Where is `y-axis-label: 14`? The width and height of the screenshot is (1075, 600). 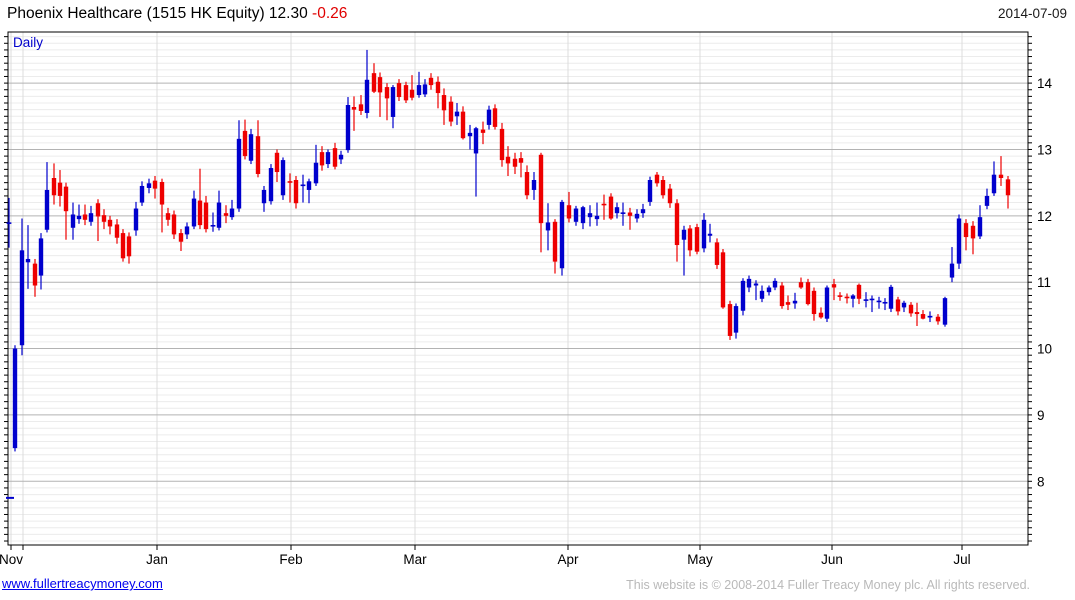 y-axis-label: 14 is located at coordinates (1045, 83).